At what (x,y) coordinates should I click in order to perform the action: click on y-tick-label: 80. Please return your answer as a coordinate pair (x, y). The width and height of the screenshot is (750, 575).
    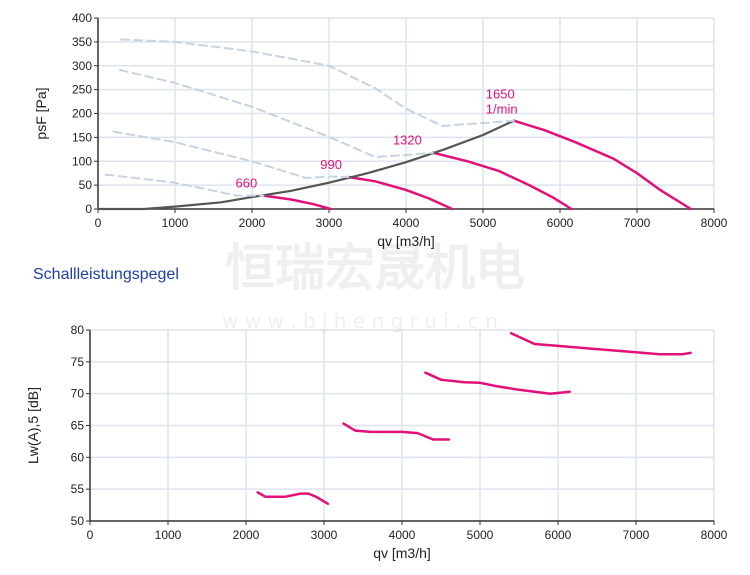
    Looking at the image, I should click on (78, 330).